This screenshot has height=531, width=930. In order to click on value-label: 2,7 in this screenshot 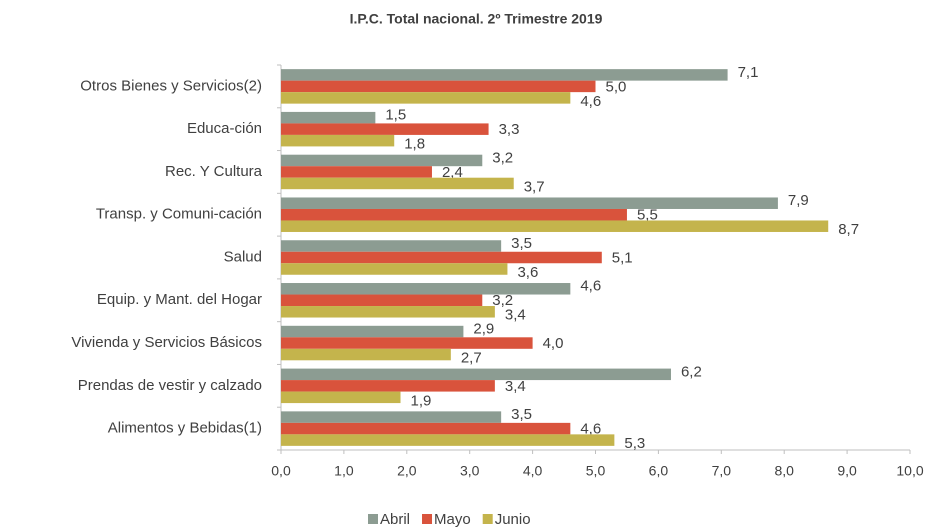, I will do `click(471, 358)`.